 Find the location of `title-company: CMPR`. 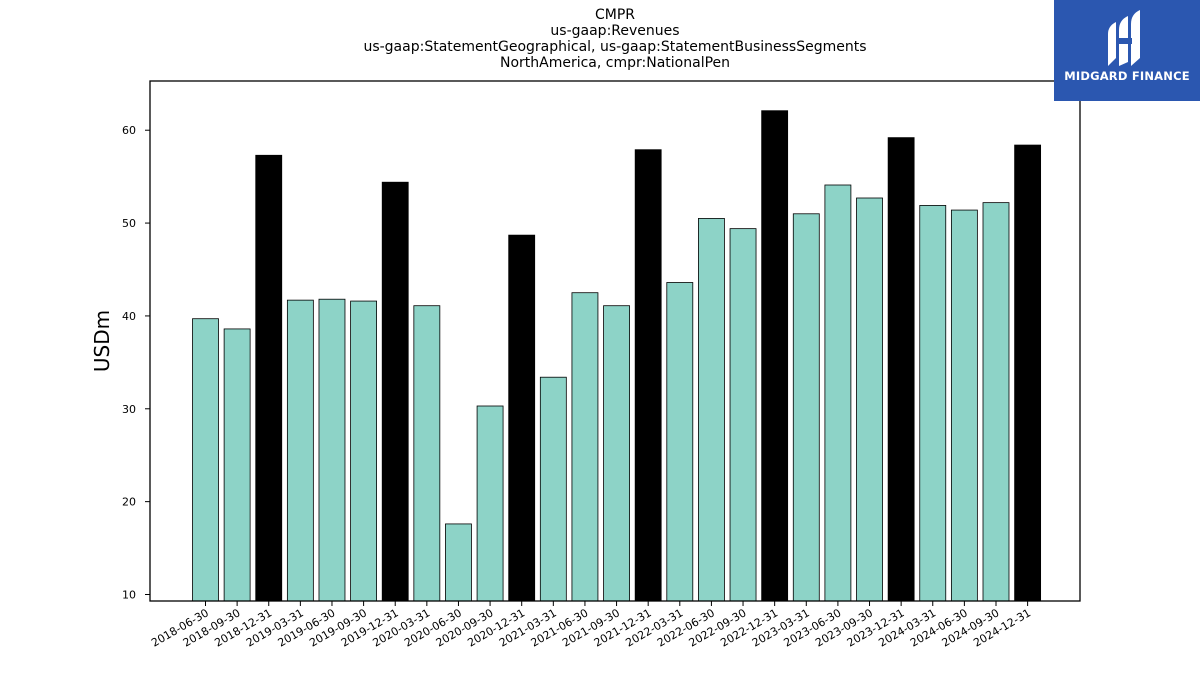

title-company: CMPR is located at coordinates (615, 15).